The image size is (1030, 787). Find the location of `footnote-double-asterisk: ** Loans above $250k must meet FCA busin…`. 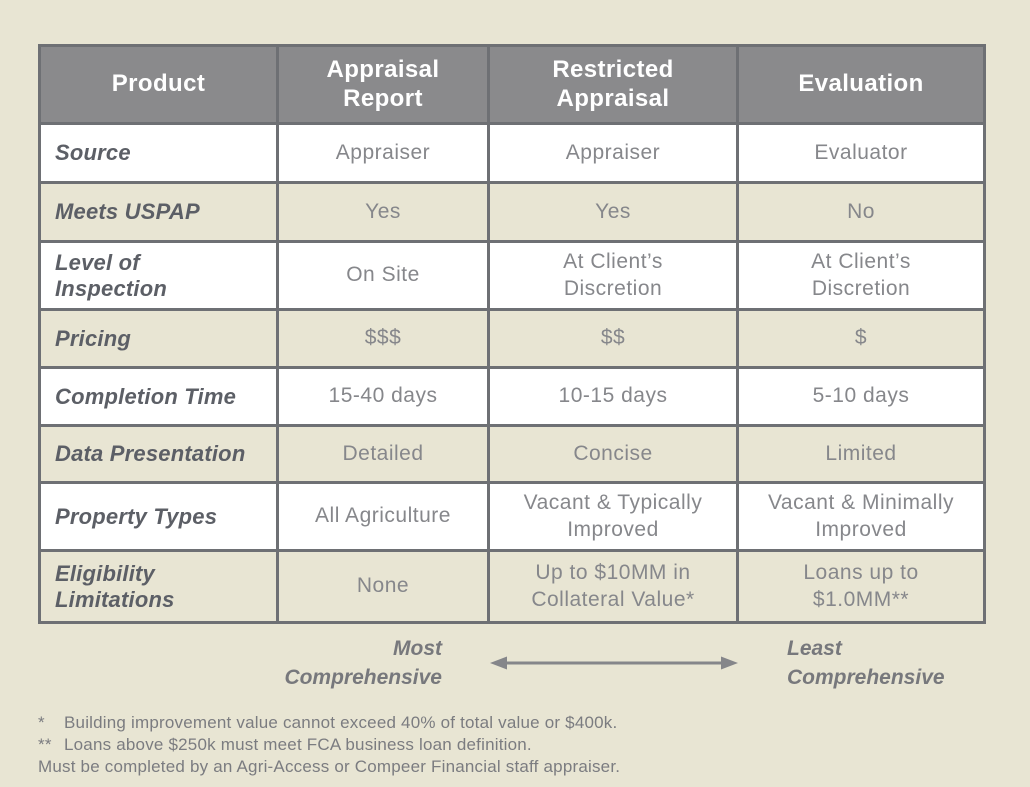

footnote-double-asterisk: ** Loans above $250k must meet FCA busin… is located at coordinates (513, 745).